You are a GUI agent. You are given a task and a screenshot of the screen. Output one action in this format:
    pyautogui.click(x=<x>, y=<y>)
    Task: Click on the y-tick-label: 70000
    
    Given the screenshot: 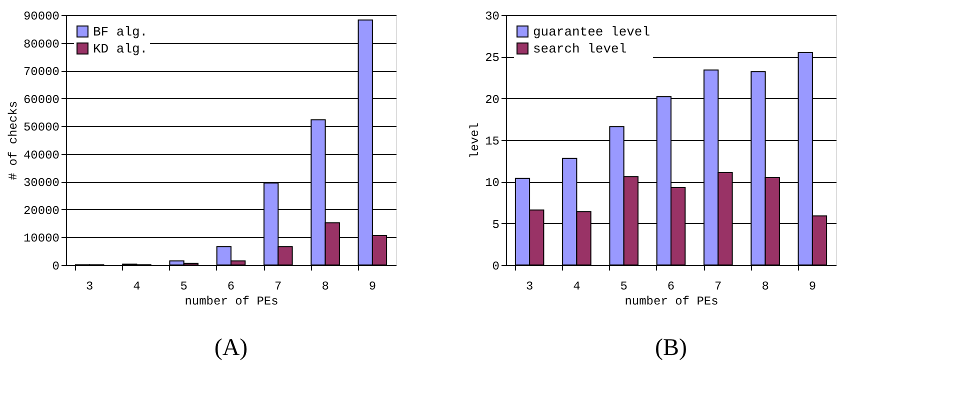 What is the action you would take?
    pyautogui.click(x=41, y=72)
    